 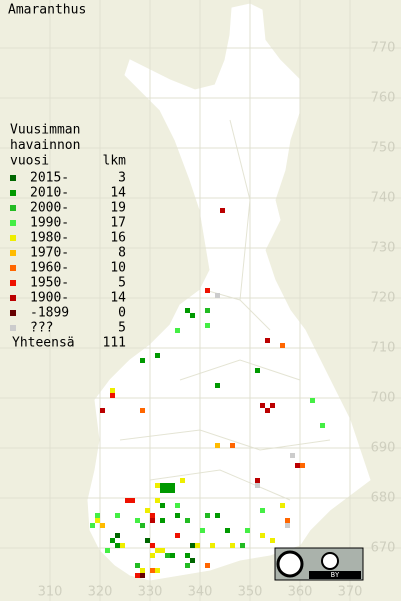 I want to click on legend-label: 1980-, so click(x=49, y=238).